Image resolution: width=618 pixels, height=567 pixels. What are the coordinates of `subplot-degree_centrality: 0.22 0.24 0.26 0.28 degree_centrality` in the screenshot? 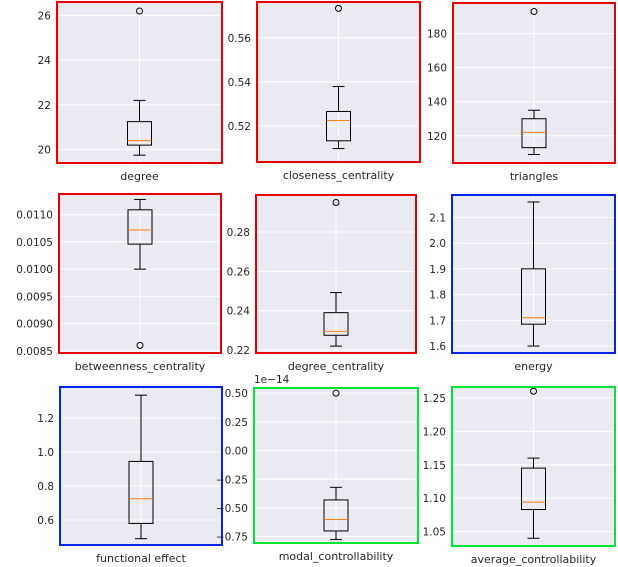 It's located at (322, 283).